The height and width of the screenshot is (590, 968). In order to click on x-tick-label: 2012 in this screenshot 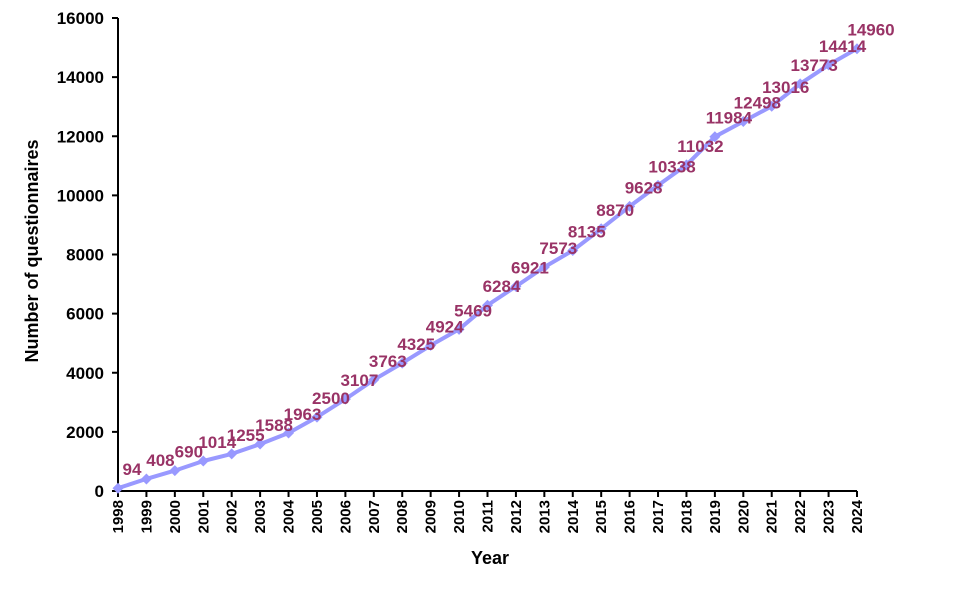, I will do `click(516, 516)`.